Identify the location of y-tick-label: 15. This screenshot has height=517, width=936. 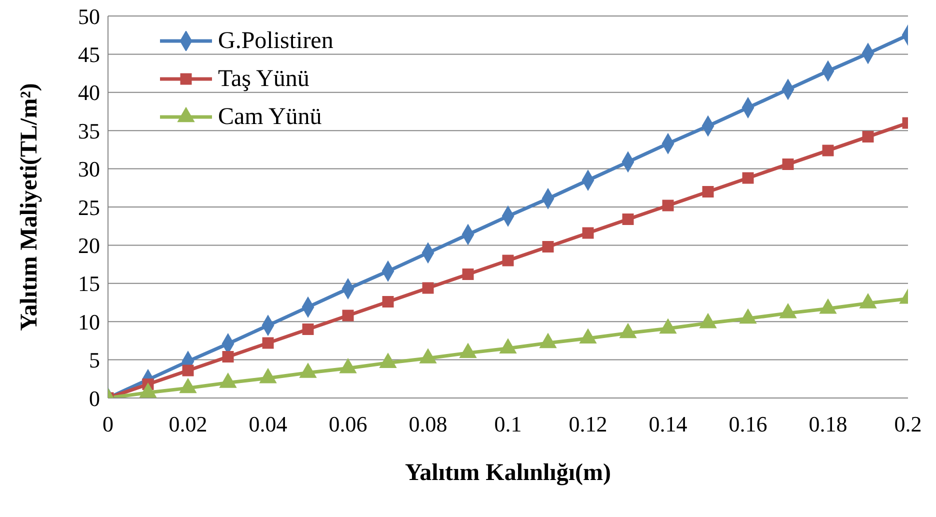
(89, 283).